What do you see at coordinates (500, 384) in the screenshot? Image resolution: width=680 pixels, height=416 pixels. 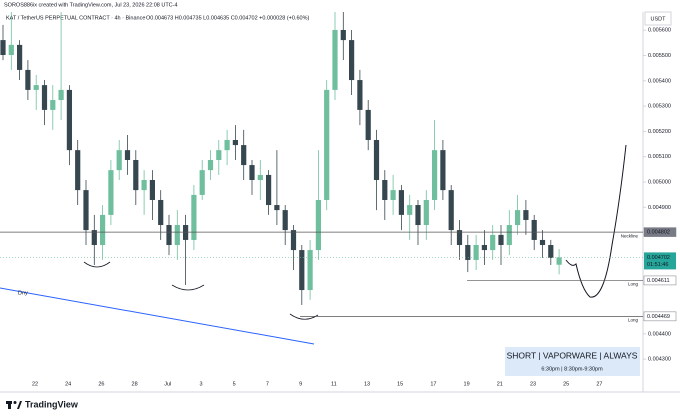 I see `x-tick-label: 21` at bounding box center [500, 384].